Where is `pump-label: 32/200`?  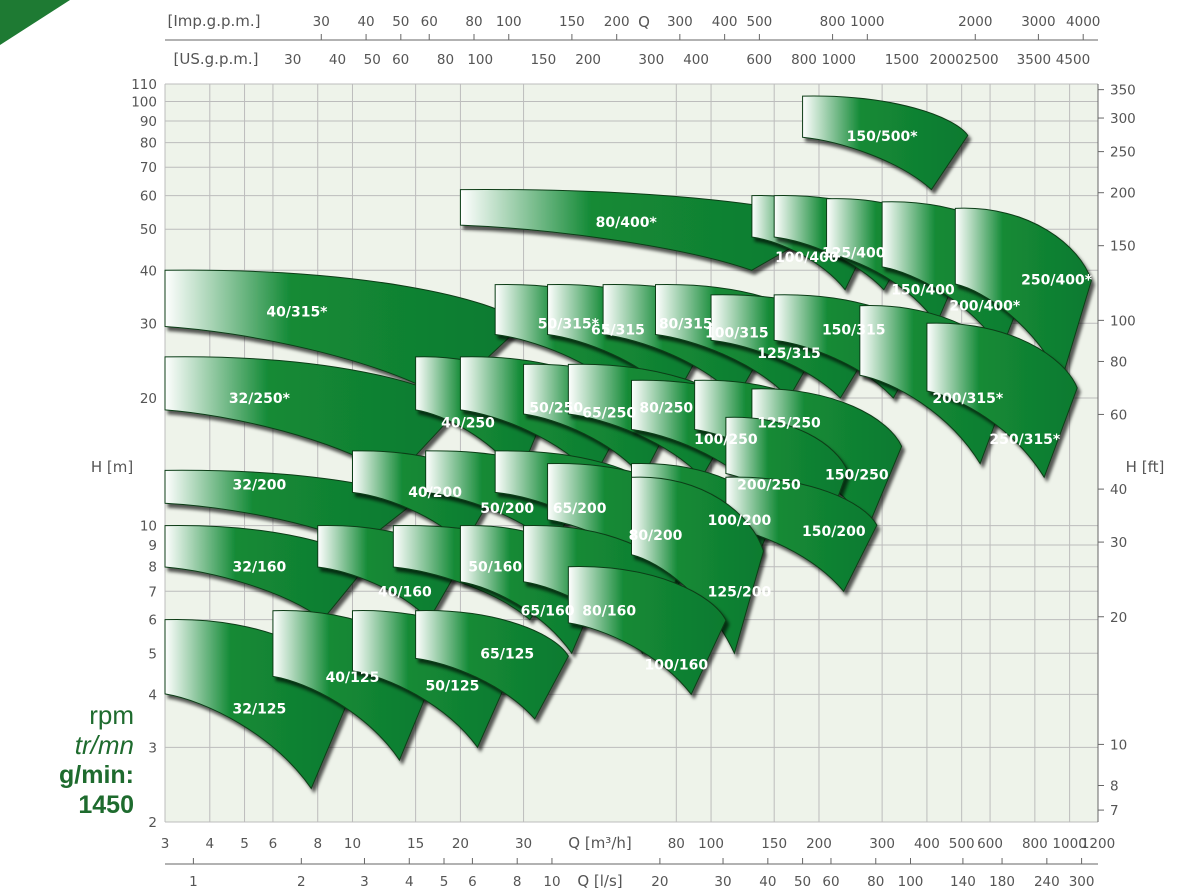 pump-label: 32/200 is located at coordinates (259, 486).